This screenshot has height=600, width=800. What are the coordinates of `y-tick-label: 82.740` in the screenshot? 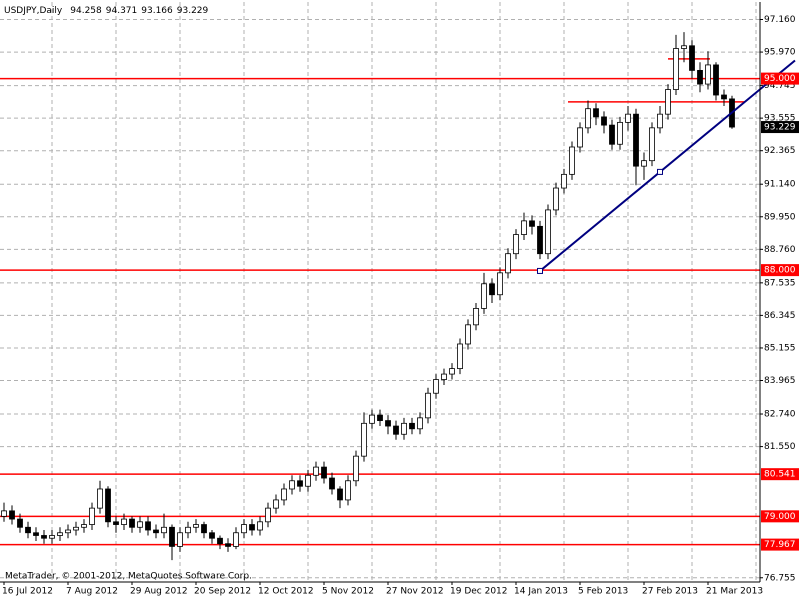 It's located at (780, 415).